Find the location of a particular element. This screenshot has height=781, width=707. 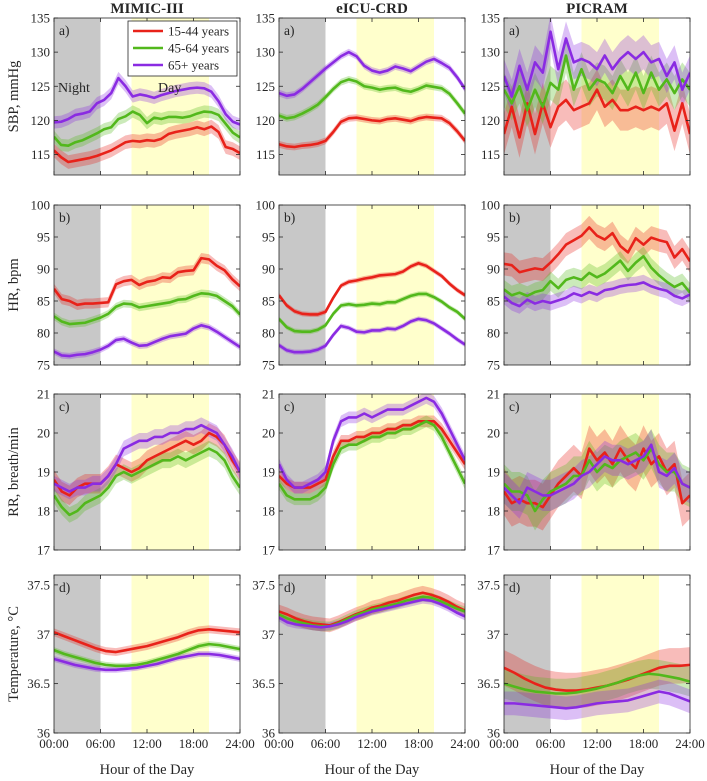

y-tick-label: 85 is located at coordinates (43, 301).